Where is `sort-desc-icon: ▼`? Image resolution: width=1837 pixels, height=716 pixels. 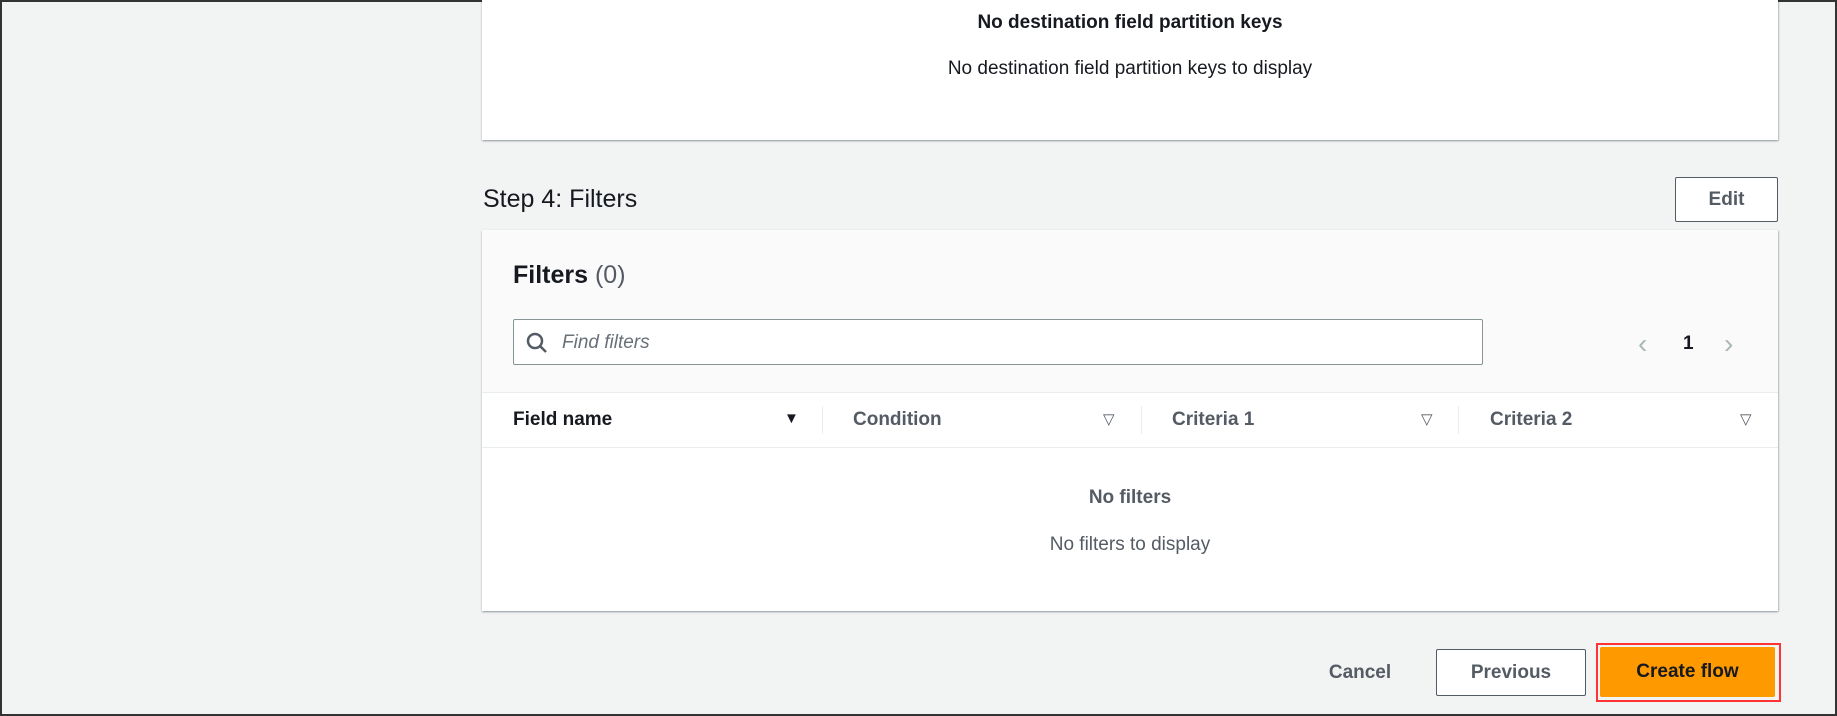 sort-desc-icon: ▼ is located at coordinates (791, 418).